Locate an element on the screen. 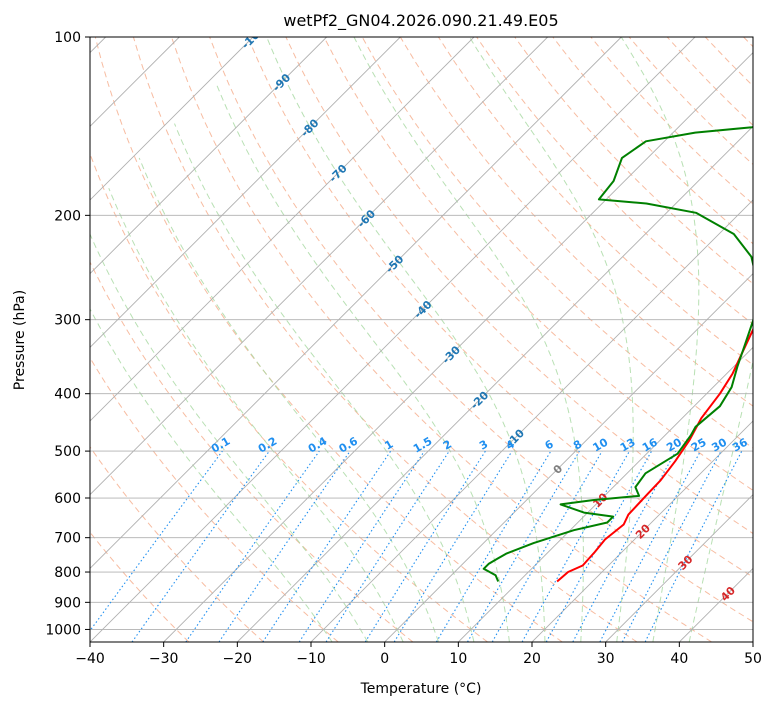 The width and height of the screenshot is (775, 708). y-tick-label: 600 is located at coordinates (67, 499).